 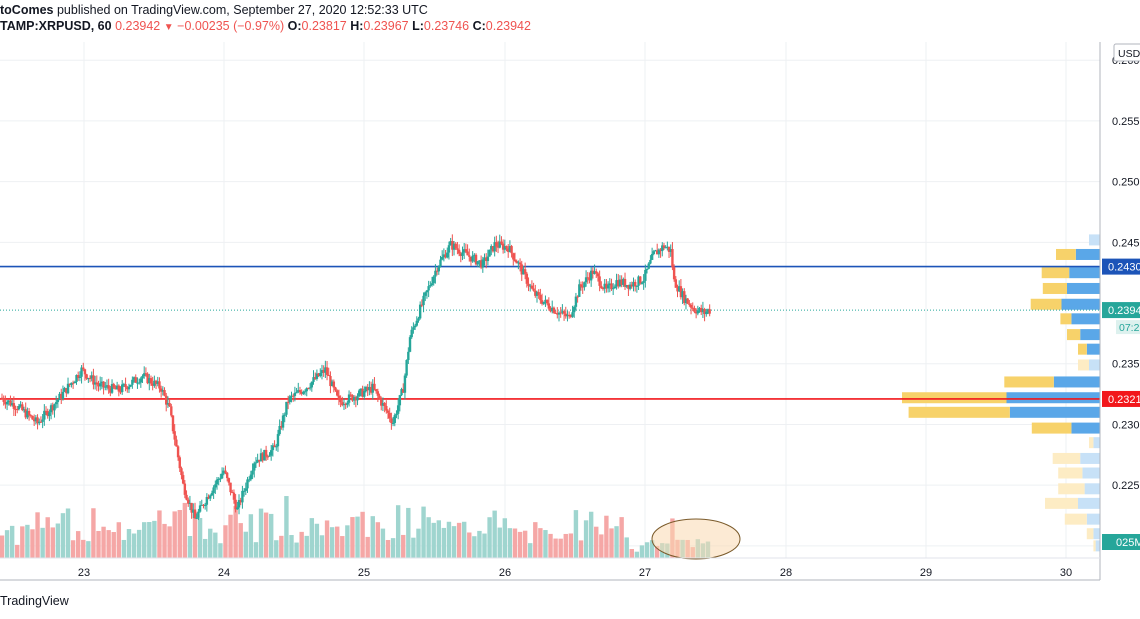 I want to click on publisher-name: toComes, so click(x=27, y=10).